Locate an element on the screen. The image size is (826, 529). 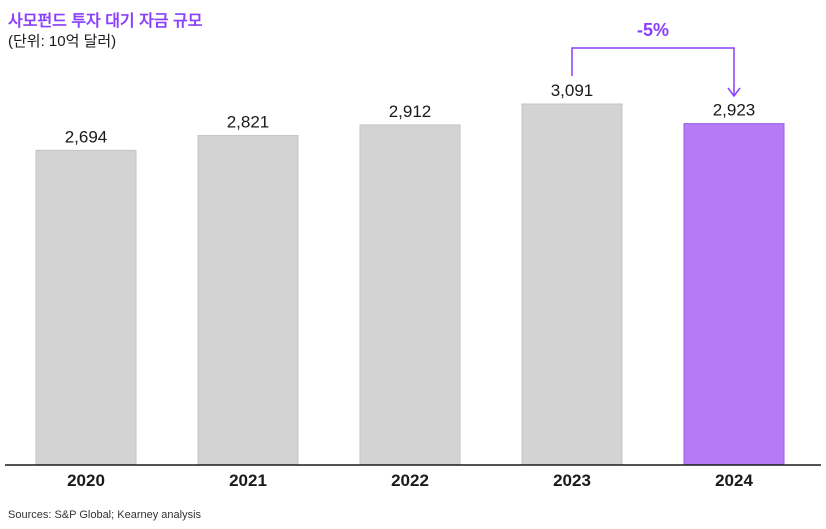
value-label-2022: 2,912 is located at coordinates (410, 111).